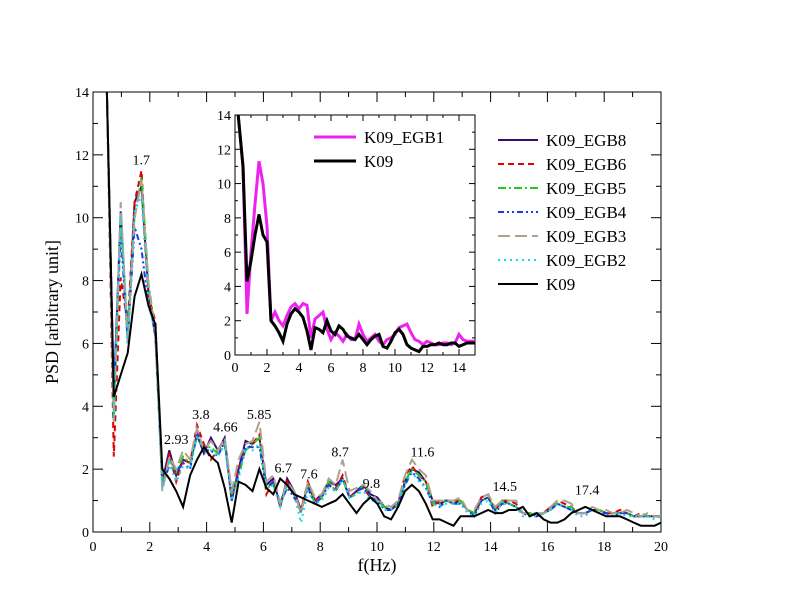 This screenshot has width=792, height=612. Describe the element at coordinates (586, 260) in the screenshot. I see `legend-label: K09_EGB2` at that location.